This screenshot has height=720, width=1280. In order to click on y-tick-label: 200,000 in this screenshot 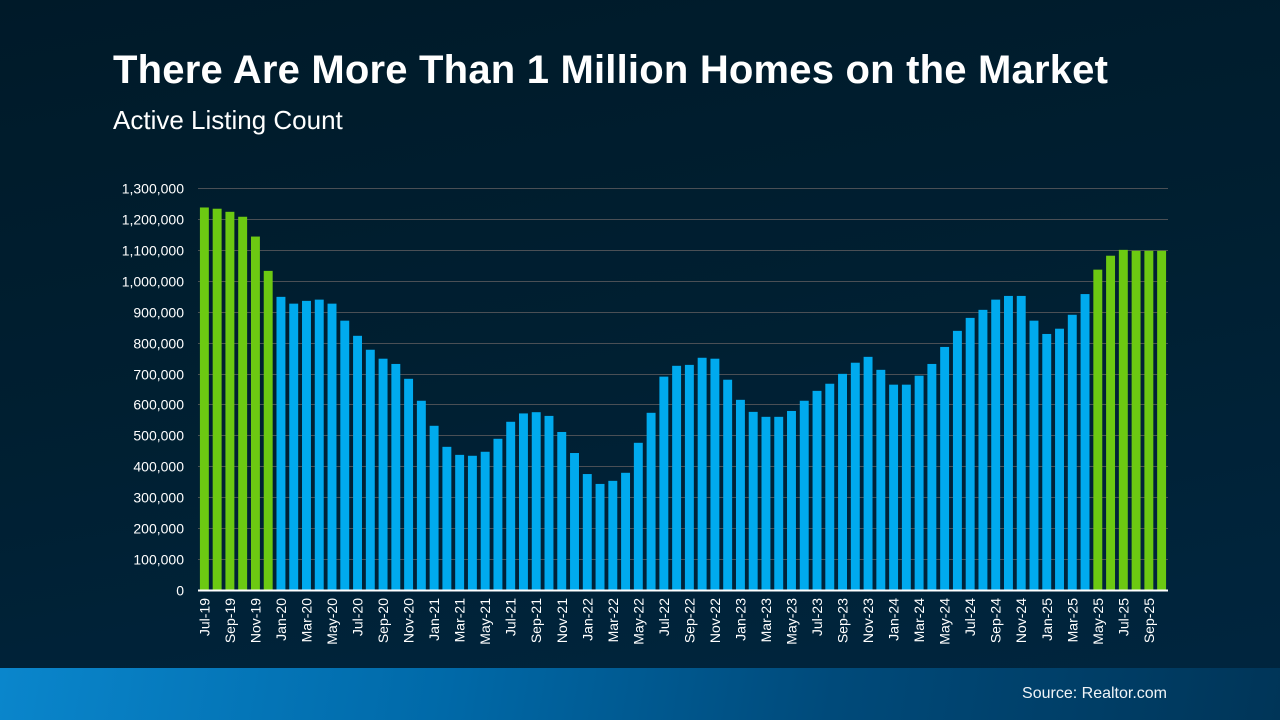, I will do `click(158, 529)`.